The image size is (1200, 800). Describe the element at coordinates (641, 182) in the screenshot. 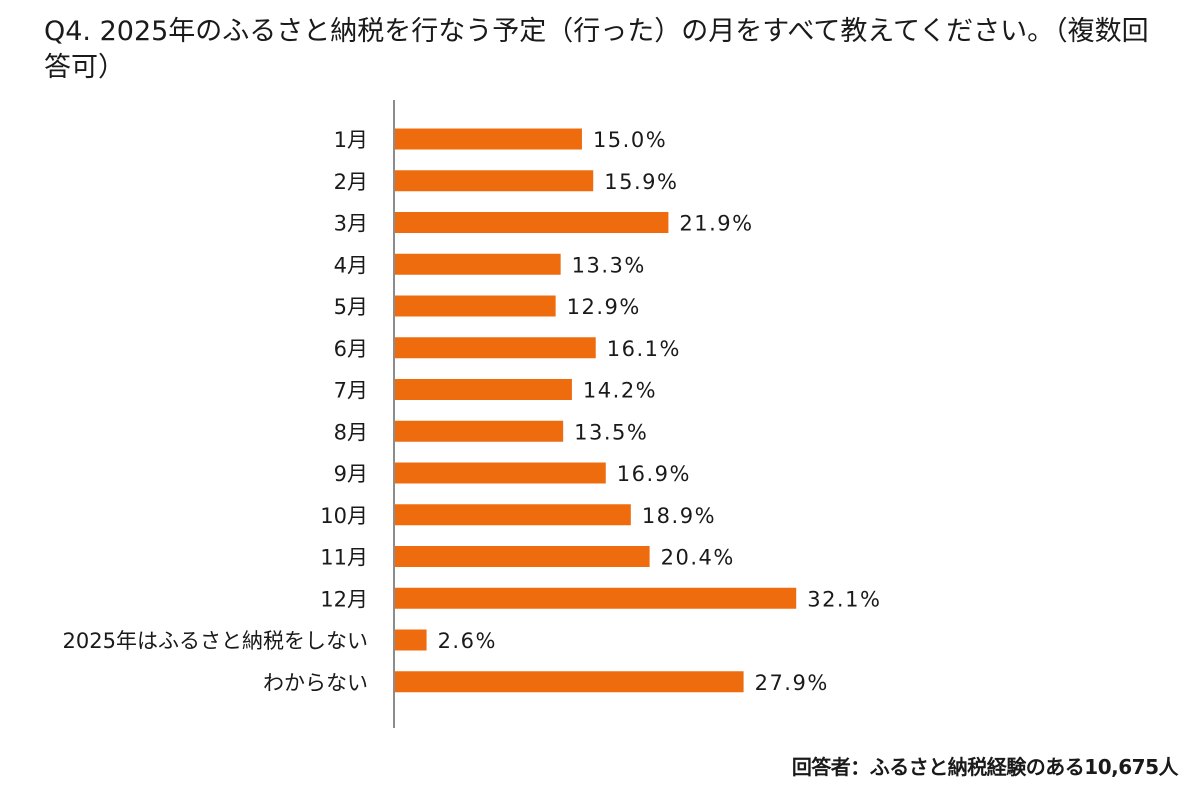

I see `data-label: 15.9%` at that location.